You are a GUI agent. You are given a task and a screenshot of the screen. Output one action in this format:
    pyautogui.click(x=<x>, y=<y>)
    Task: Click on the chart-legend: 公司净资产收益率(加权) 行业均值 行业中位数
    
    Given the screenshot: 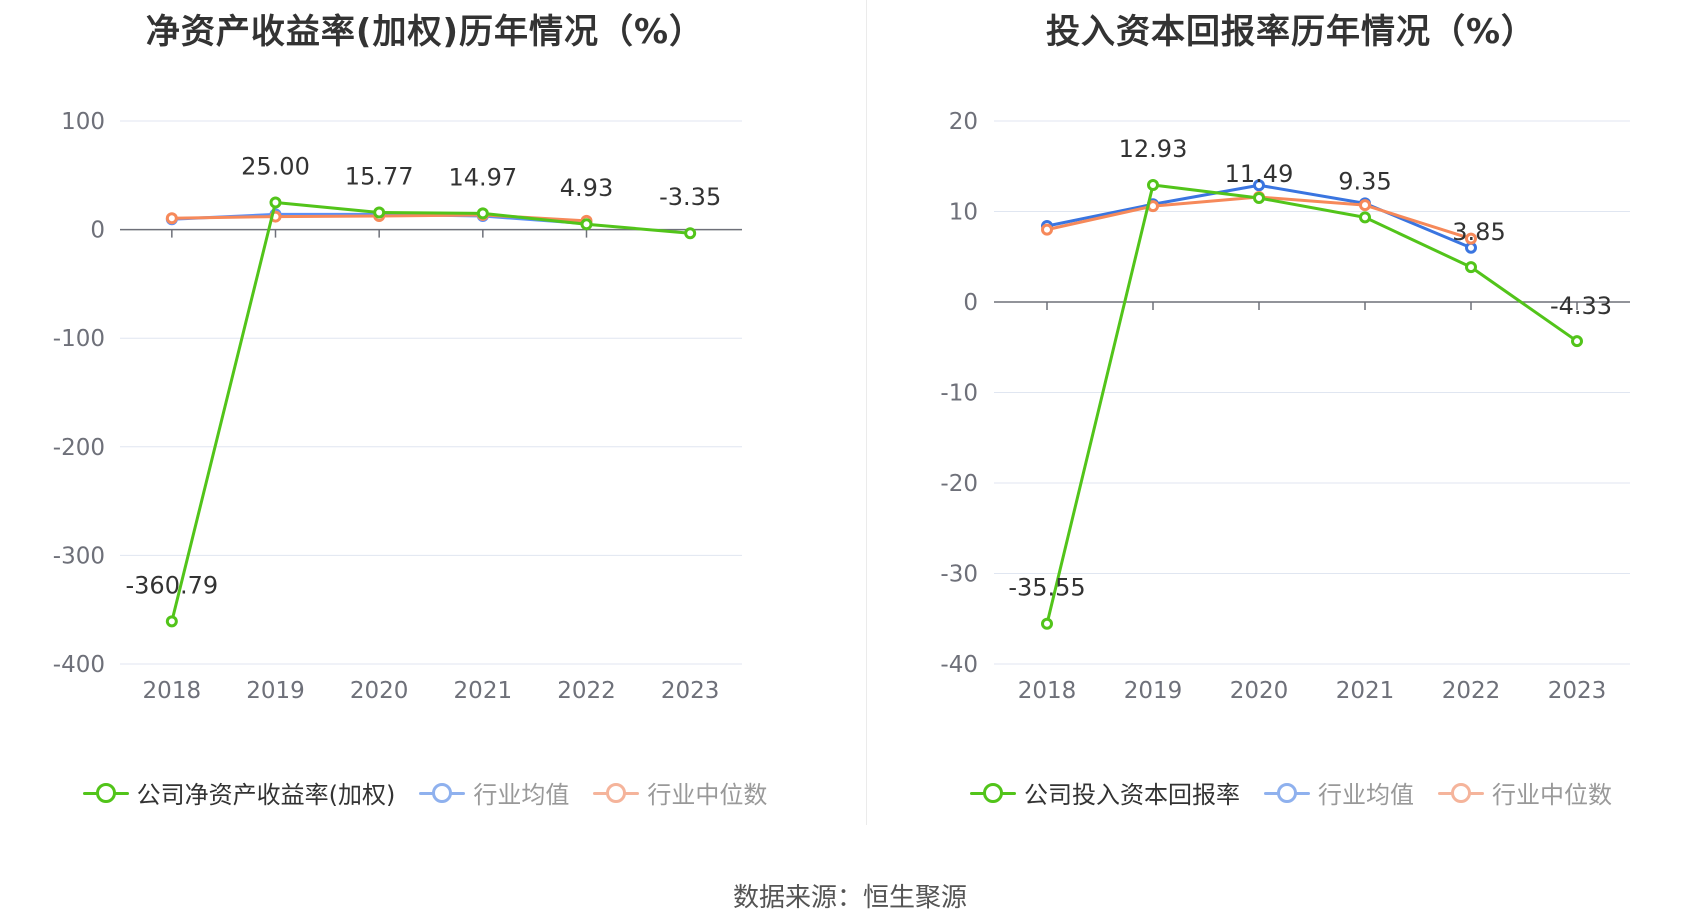 What is the action you would take?
    pyautogui.click(x=425, y=792)
    